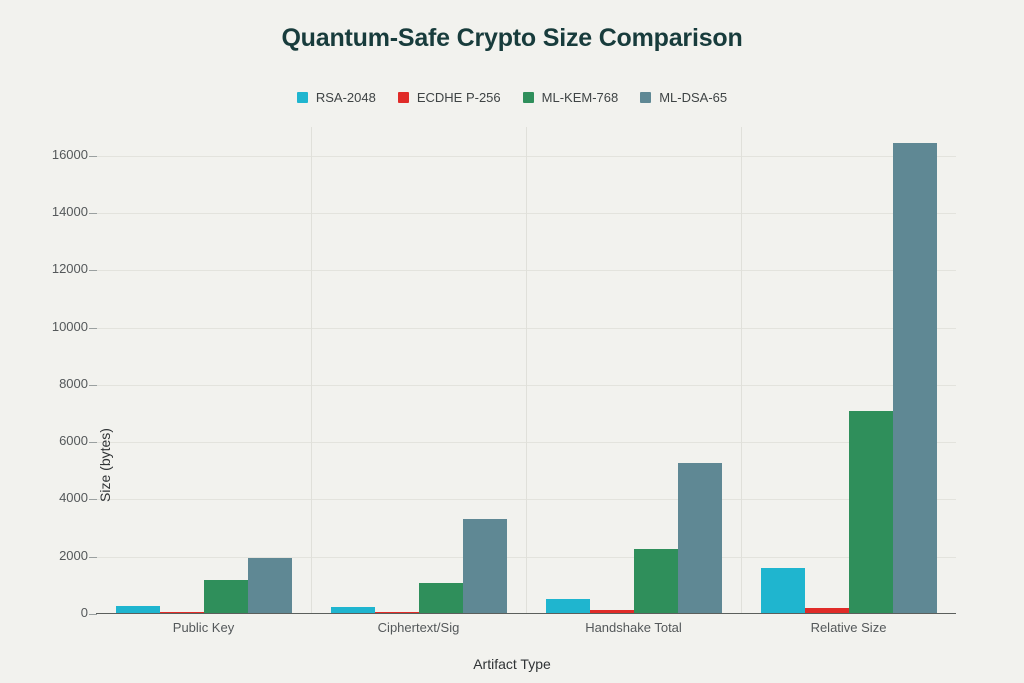  I want to click on legend-item-ml-dsa-65: ML-DSA-65, so click(683, 97).